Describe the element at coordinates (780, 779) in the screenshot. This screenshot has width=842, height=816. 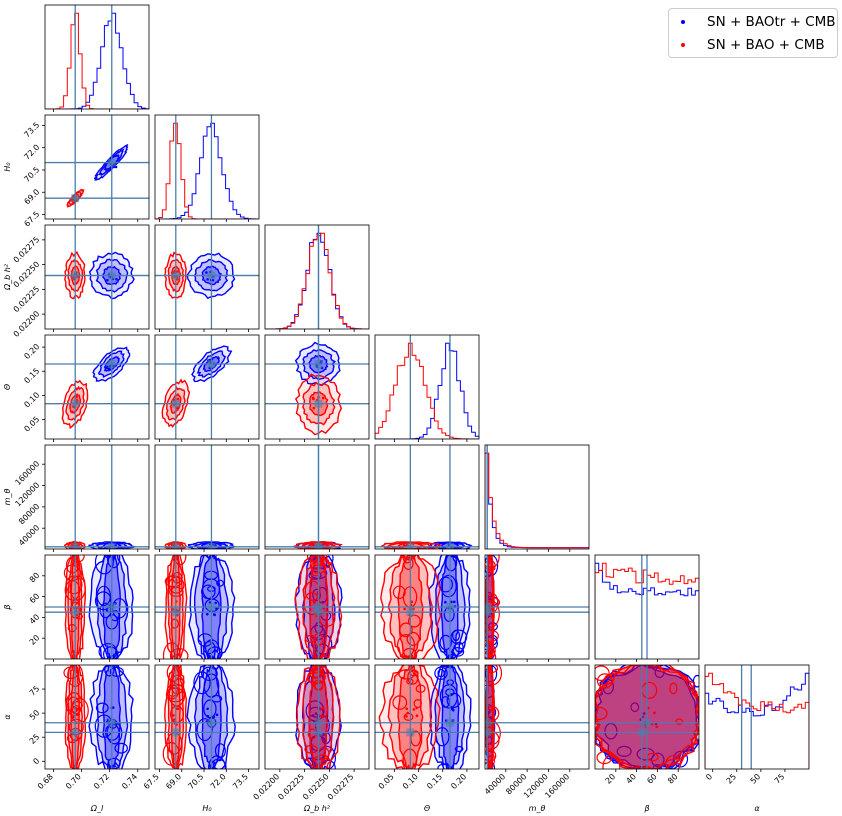
I see `x-tick-label: 75` at that location.